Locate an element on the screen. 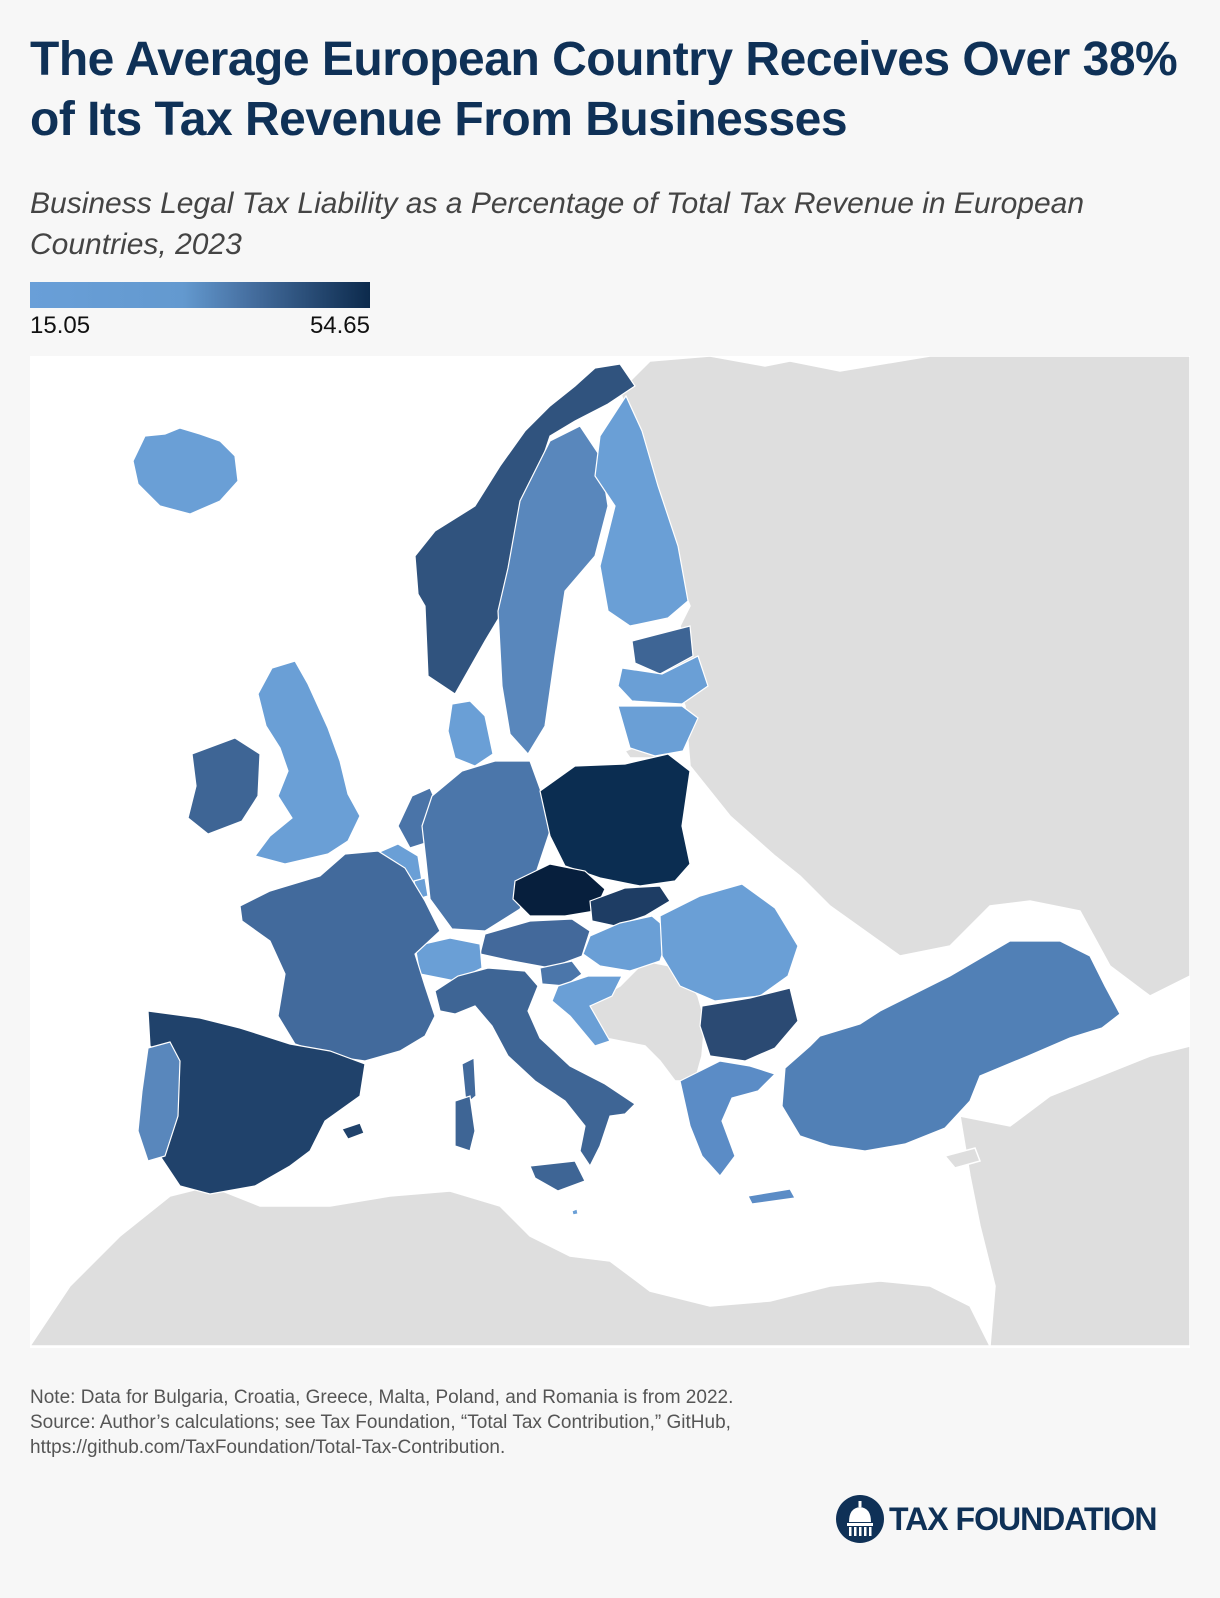 The image size is (1220, 1598). sardinia is located at coordinates (465, 1123).